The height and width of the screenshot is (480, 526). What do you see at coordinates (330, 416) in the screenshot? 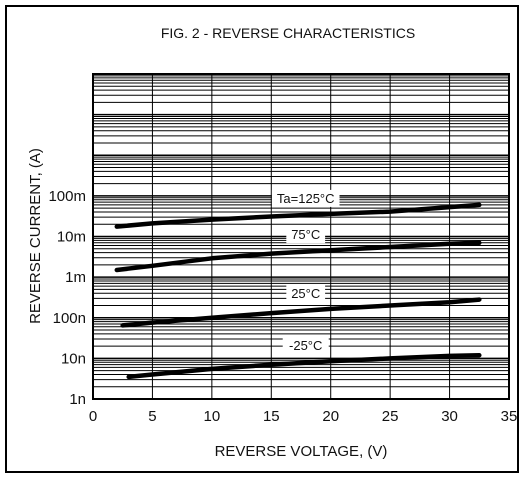
I see `x-tick-label: 20` at bounding box center [330, 416].